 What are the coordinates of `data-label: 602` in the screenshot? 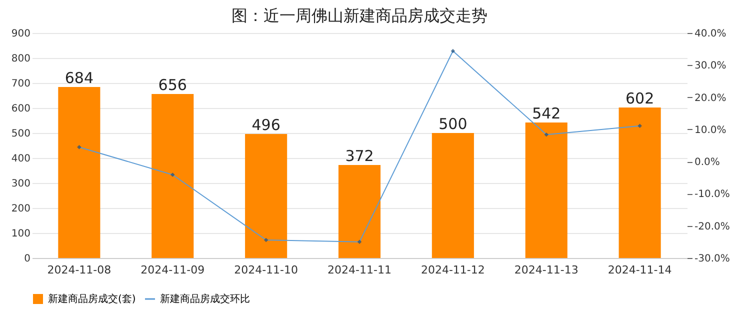 It's located at (639, 99).